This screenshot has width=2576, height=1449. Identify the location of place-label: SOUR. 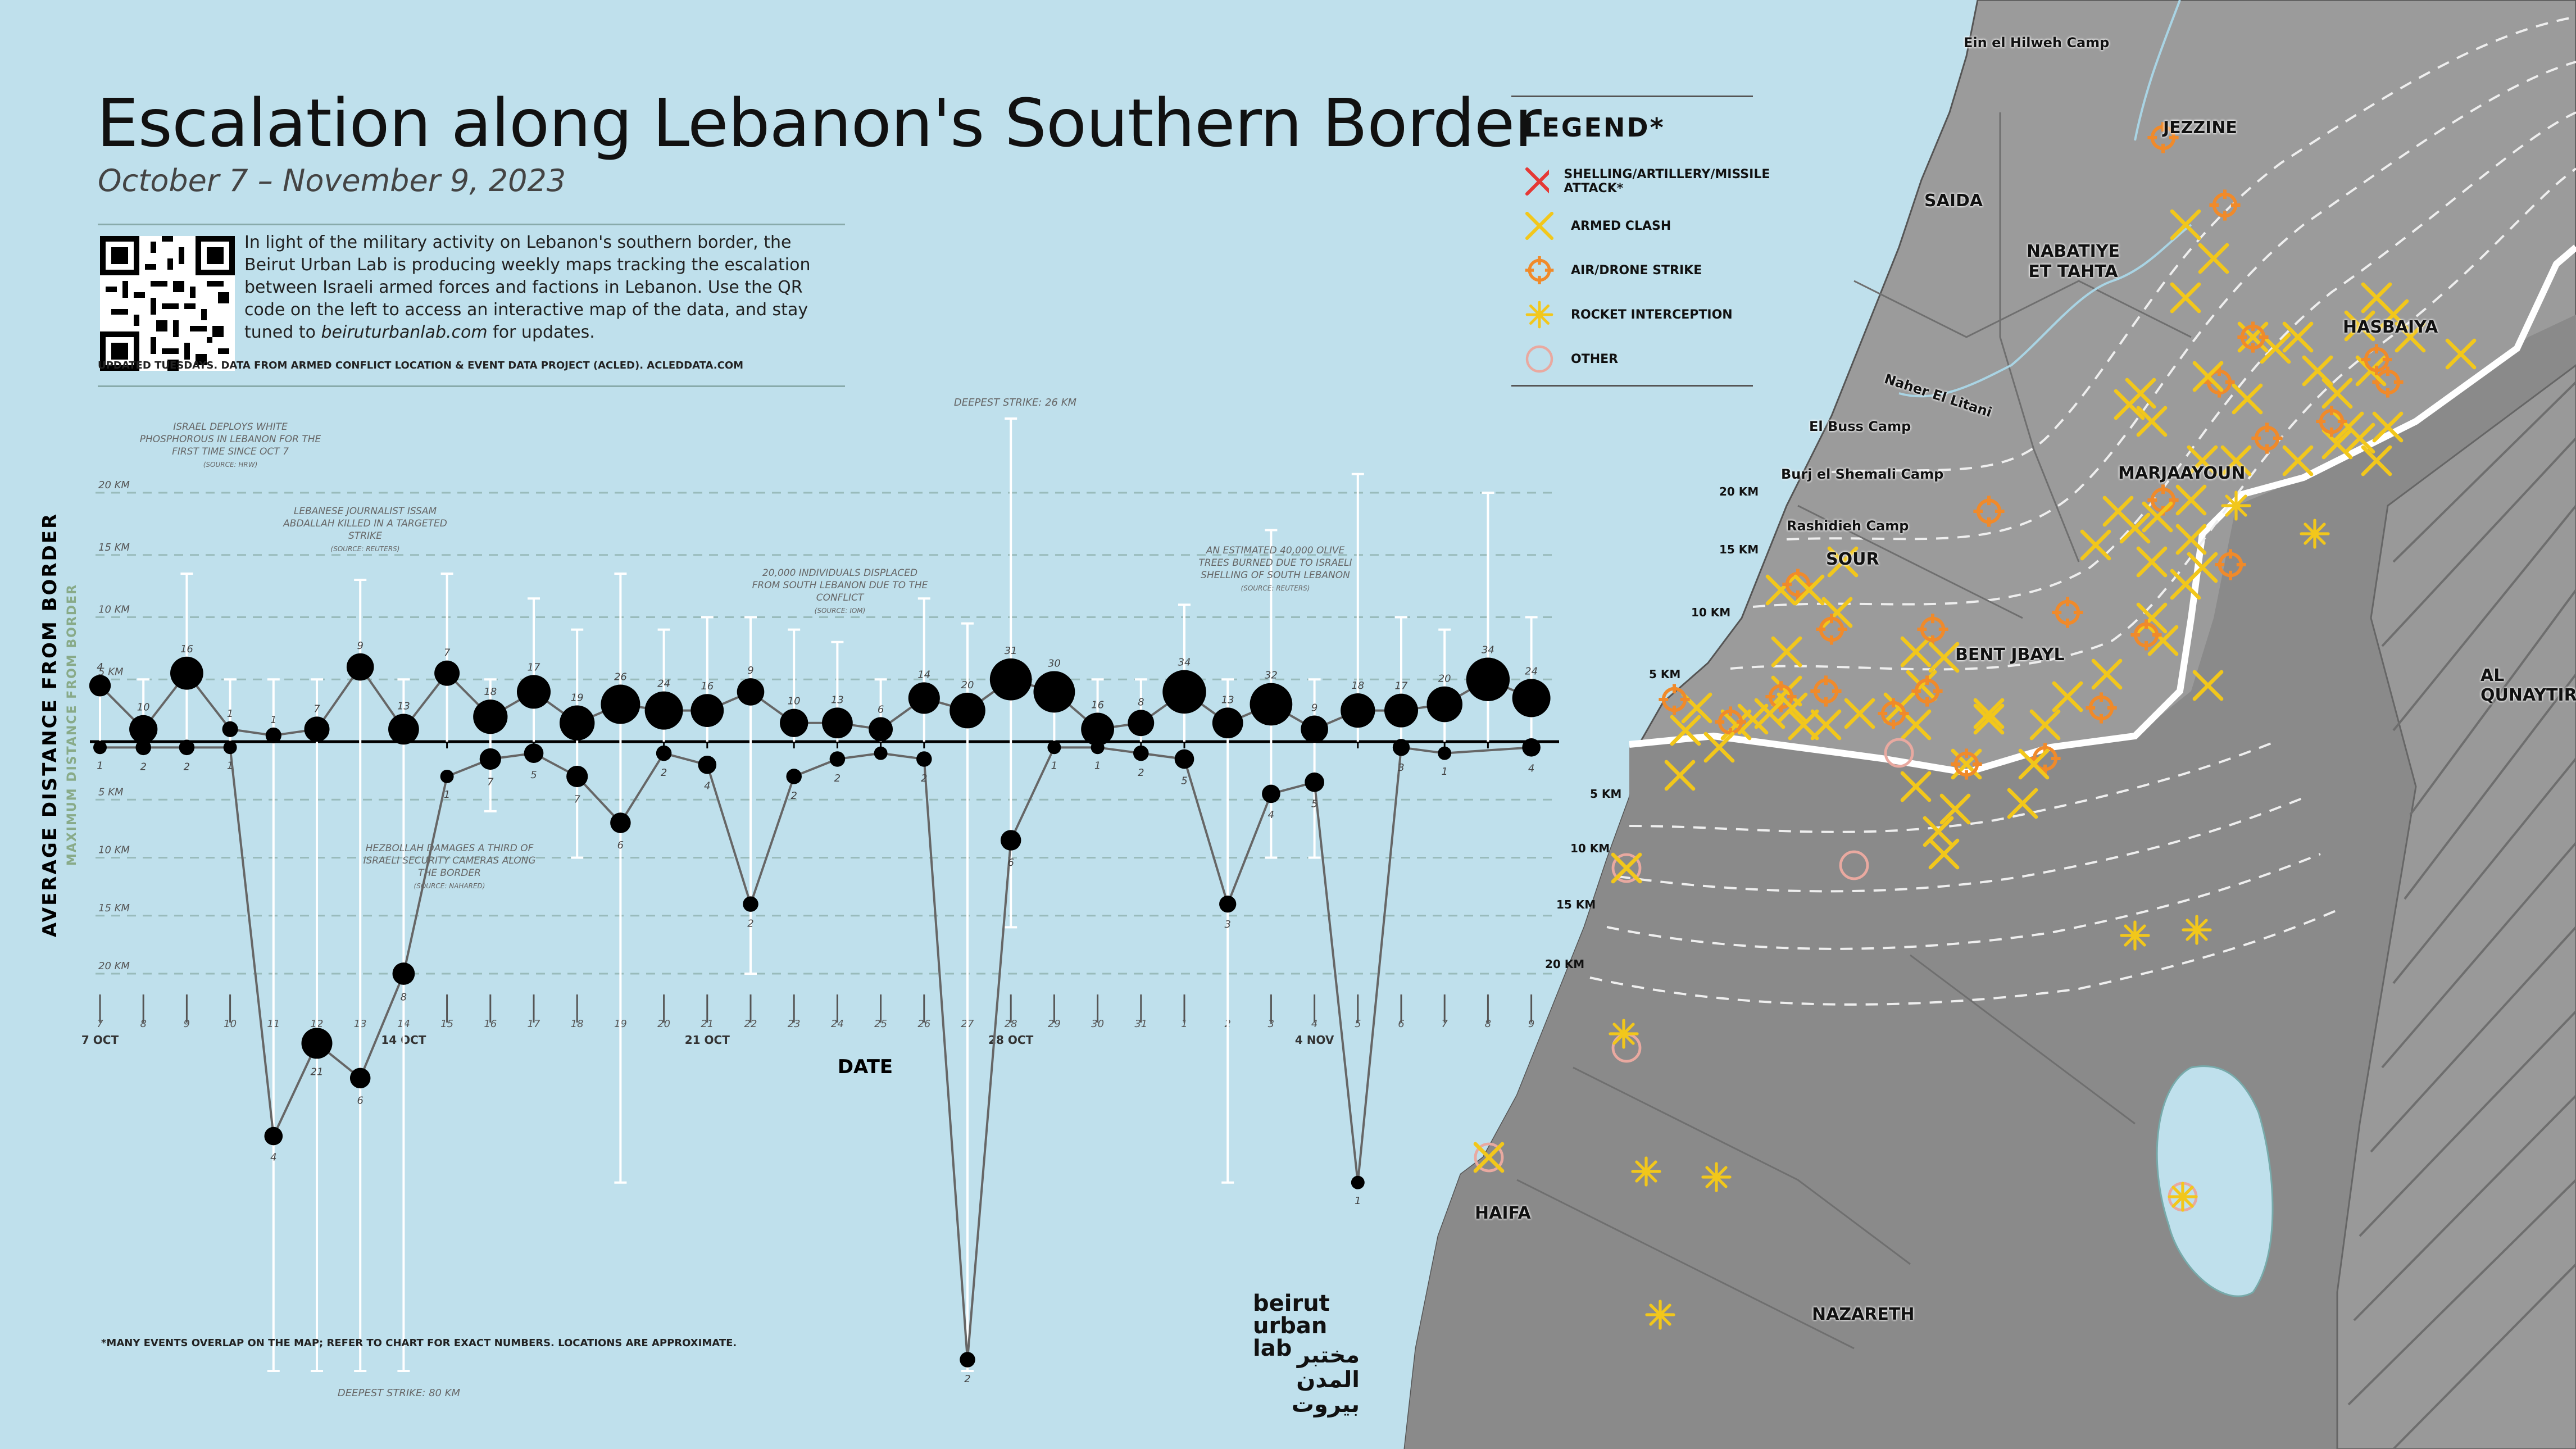
(1853, 559).